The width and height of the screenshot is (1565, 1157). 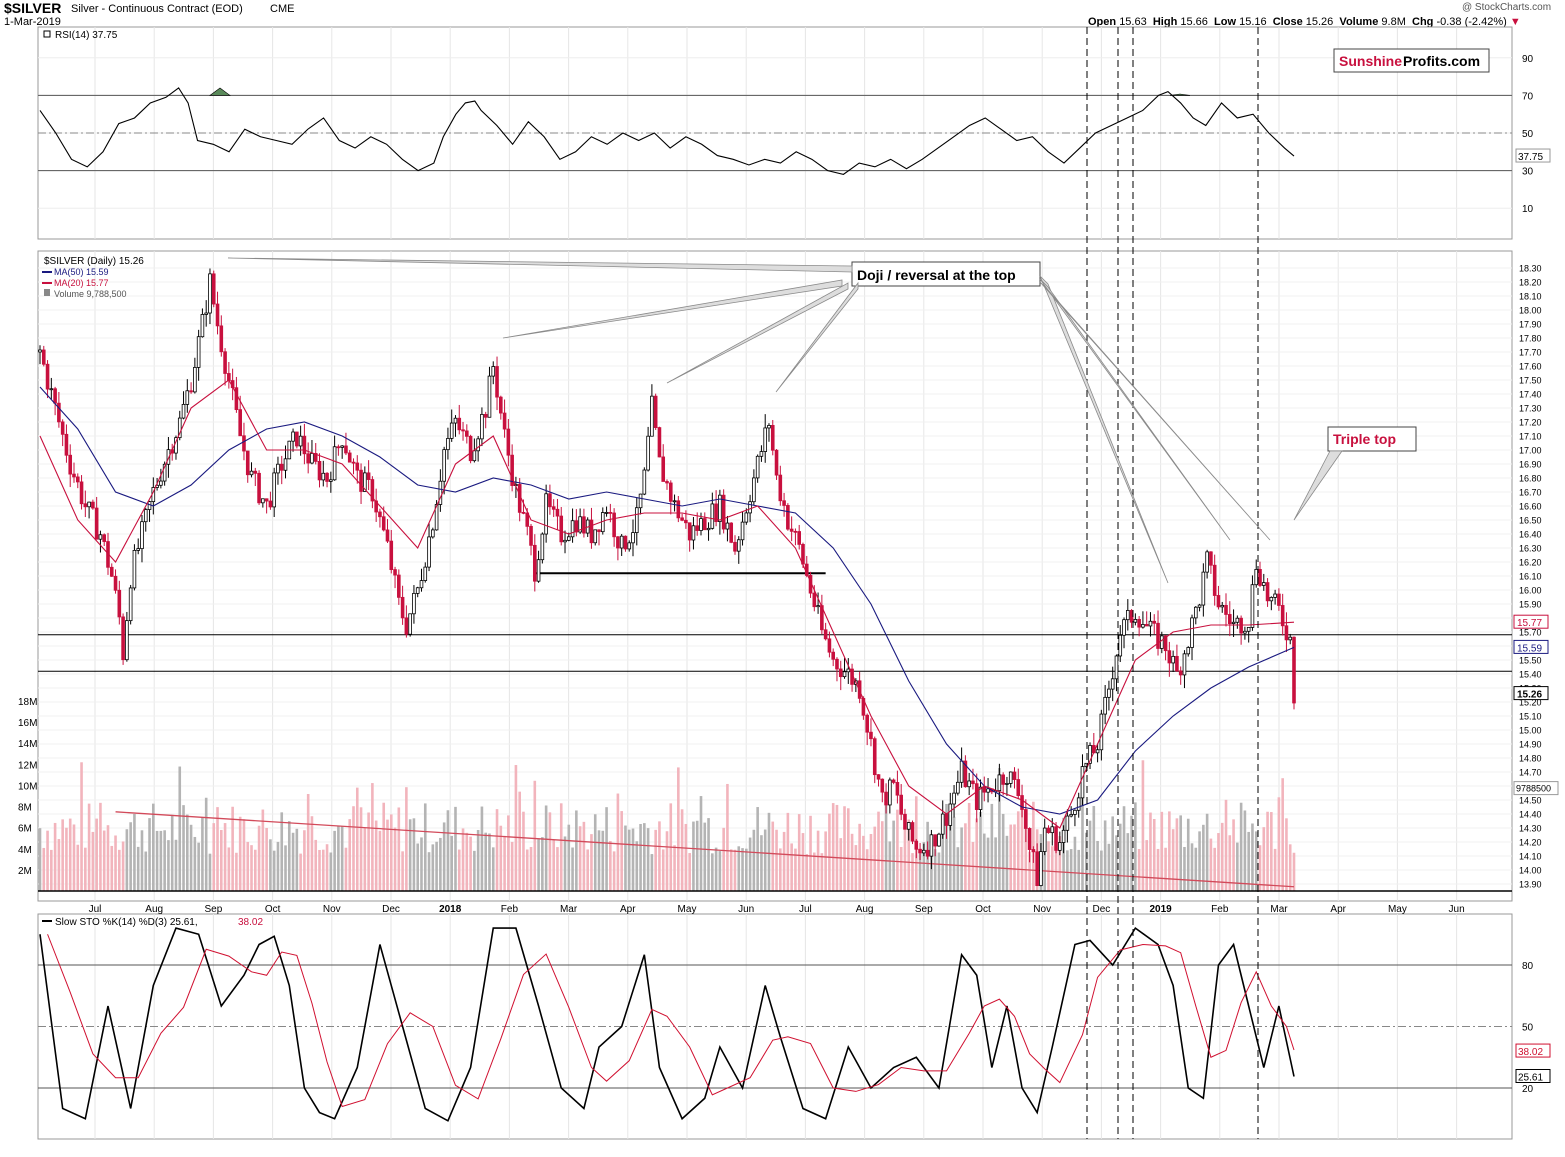 I want to click on sto-k-line, so click(x=667, y=1024).